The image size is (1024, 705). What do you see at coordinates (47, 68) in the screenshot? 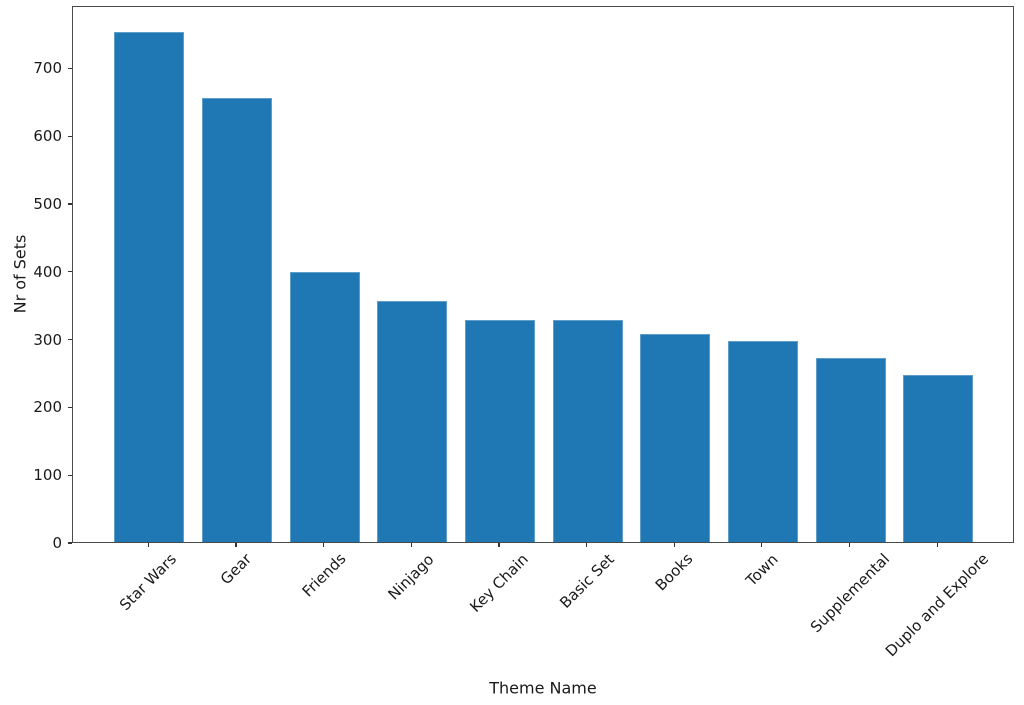
I see `y-tick-label: 700` at bounding box center [47, 68].